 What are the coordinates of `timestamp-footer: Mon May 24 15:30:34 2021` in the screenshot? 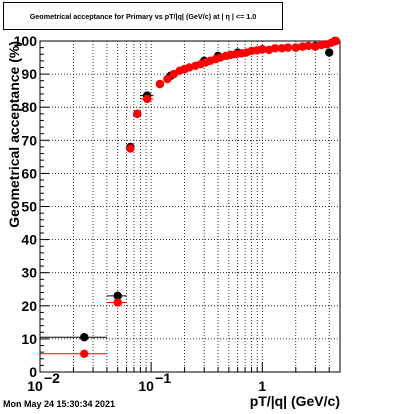 It's located at (59, 404).